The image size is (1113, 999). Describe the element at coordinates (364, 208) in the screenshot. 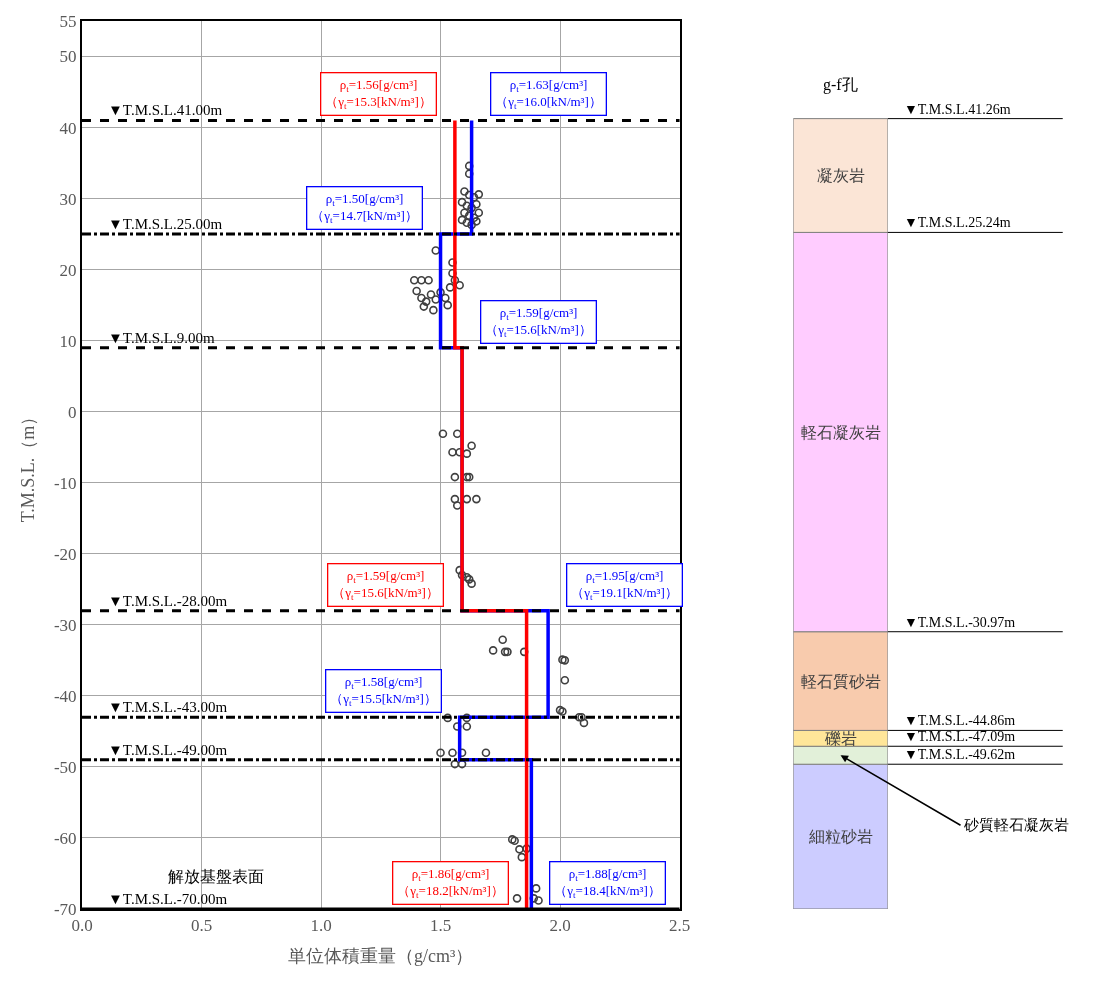

I see `data-label: ρ$_{t}$=1.50[g/cm³] （γ$_{t}$=14.7[kN/m³]）` at that location.